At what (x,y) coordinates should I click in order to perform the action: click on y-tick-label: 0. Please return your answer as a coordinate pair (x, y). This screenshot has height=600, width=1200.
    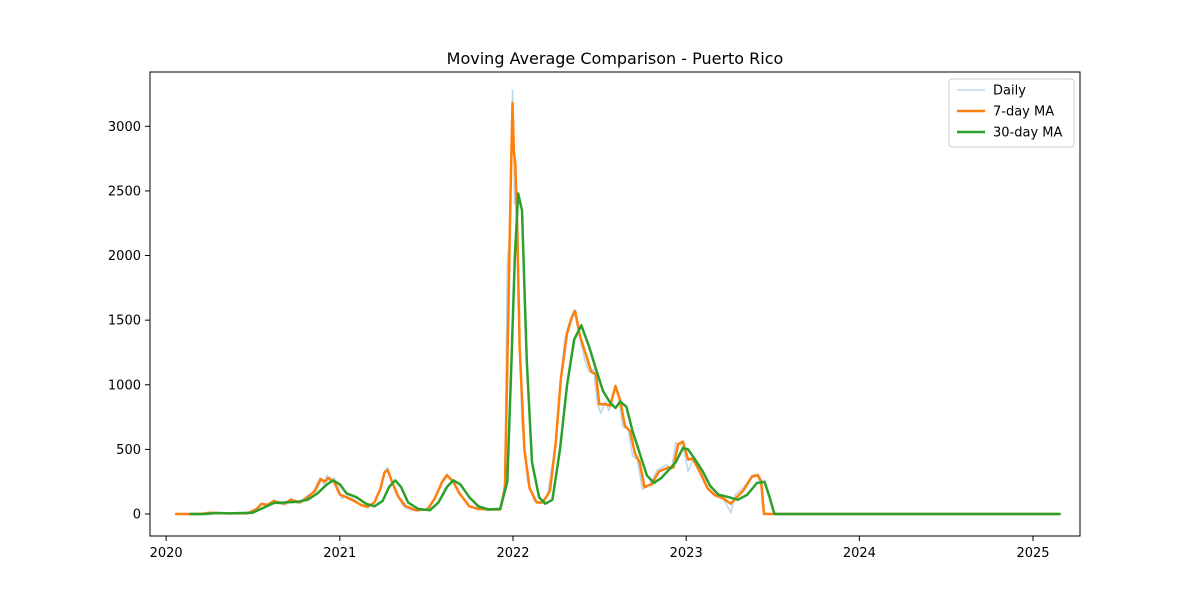
    Looking at the image, I should click on (137, 515).